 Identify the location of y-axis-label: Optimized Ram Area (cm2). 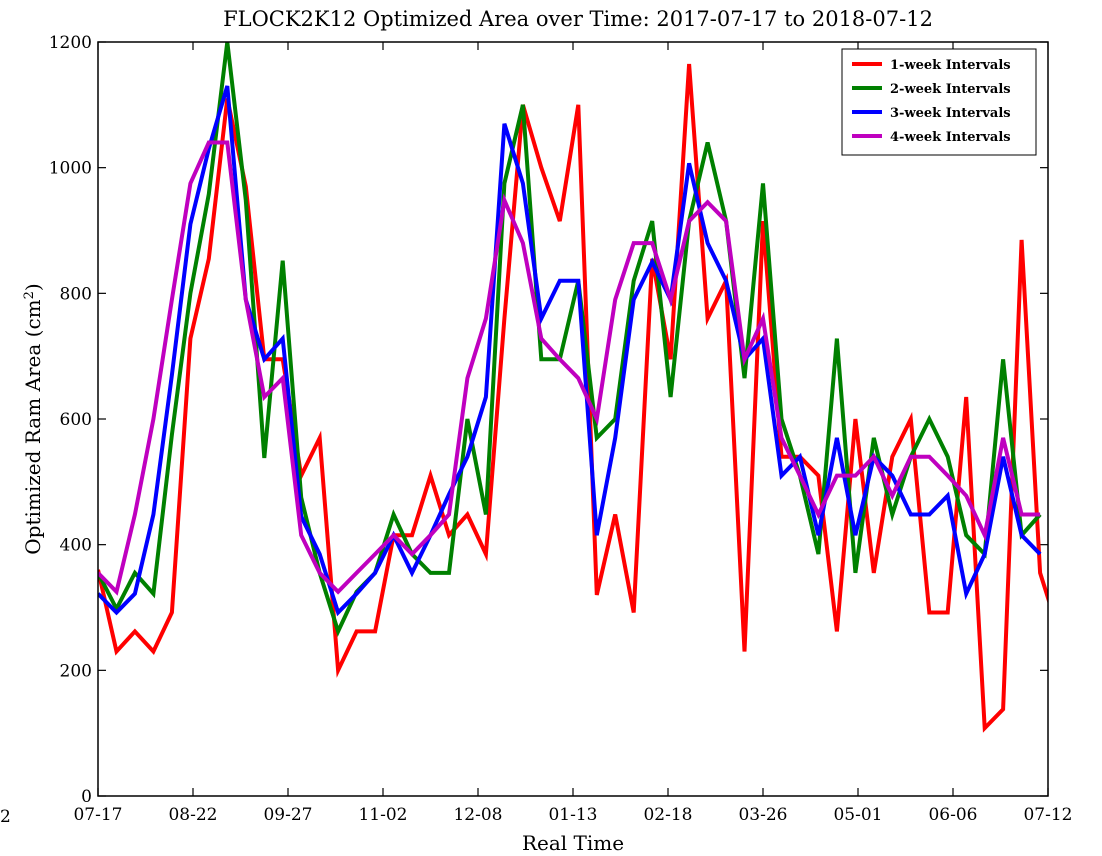
(33, 418).